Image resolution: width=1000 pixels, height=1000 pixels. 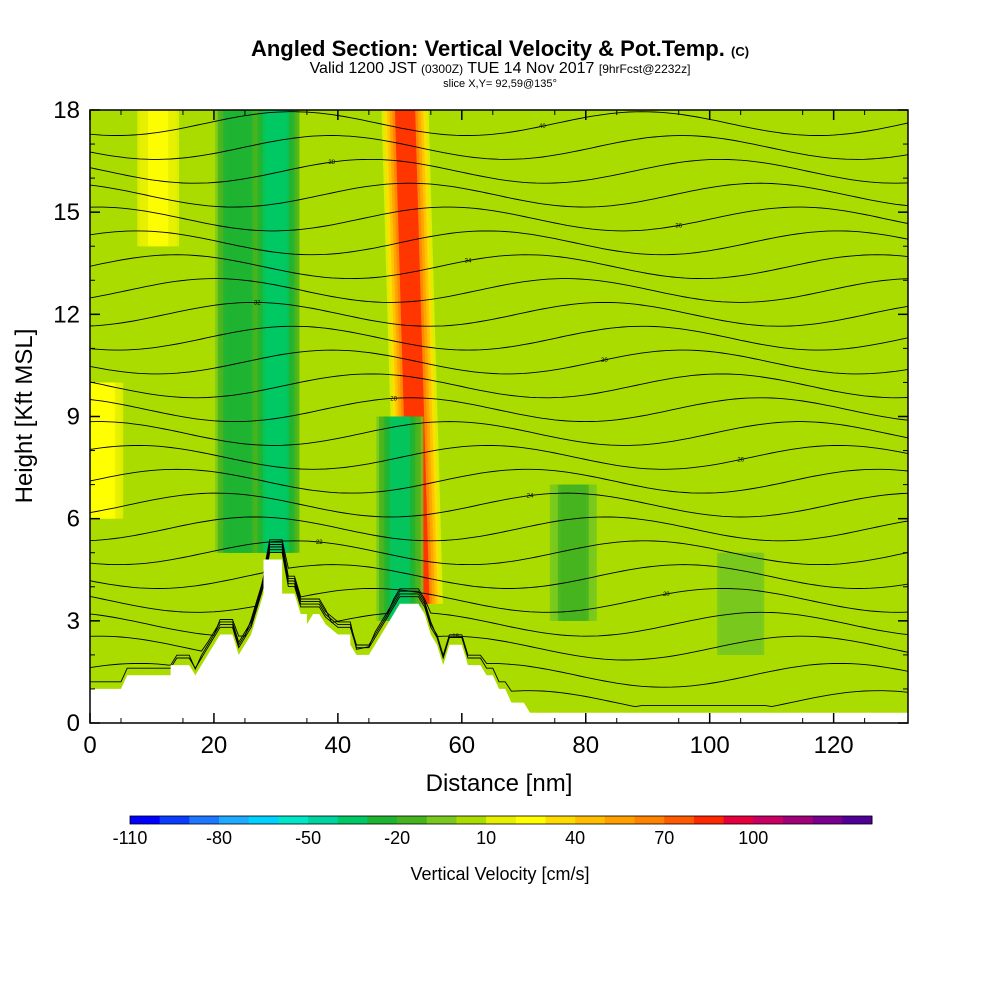 What do you see at coordinates (740, 461) in the screenshot?
I see `isentrope-label-10: 26` at bounding box center [740, 461].